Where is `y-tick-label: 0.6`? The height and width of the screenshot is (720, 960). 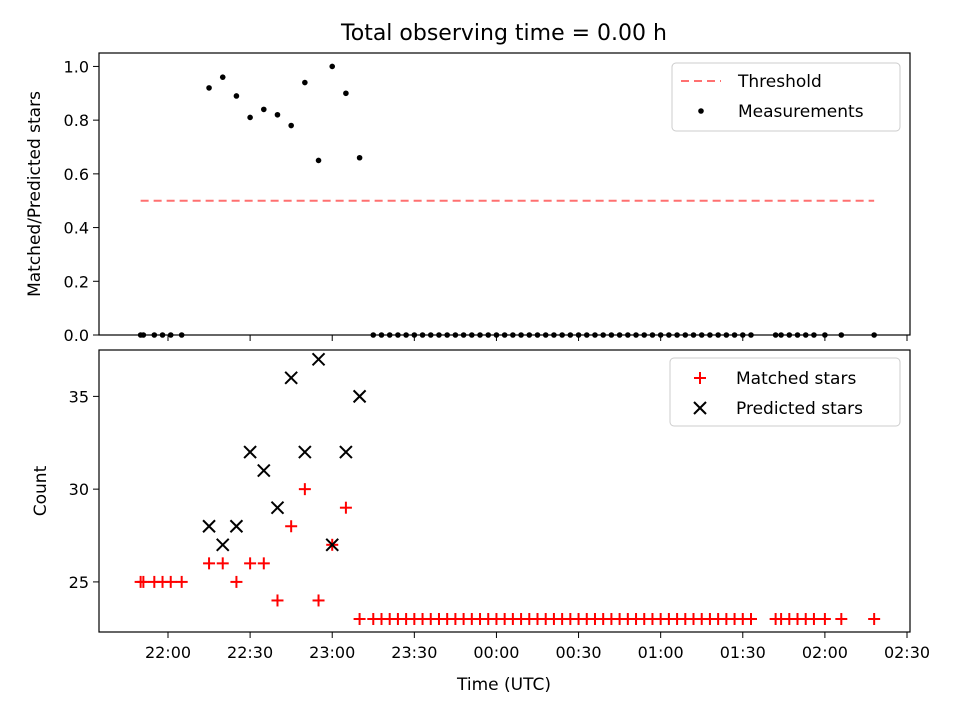 y-tick-label: 0.6 is located at coordinates (76, 174).